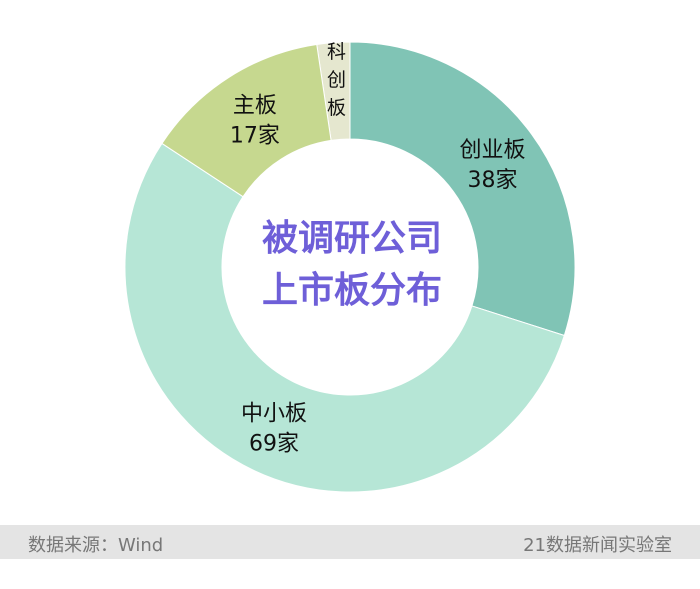 Image resolution: width=700 pixels, height=589 pixels. What do you see at coordinates (336, 52) in the screenshot?
I see `slice-label: 科` at bounding box center [336, 52].